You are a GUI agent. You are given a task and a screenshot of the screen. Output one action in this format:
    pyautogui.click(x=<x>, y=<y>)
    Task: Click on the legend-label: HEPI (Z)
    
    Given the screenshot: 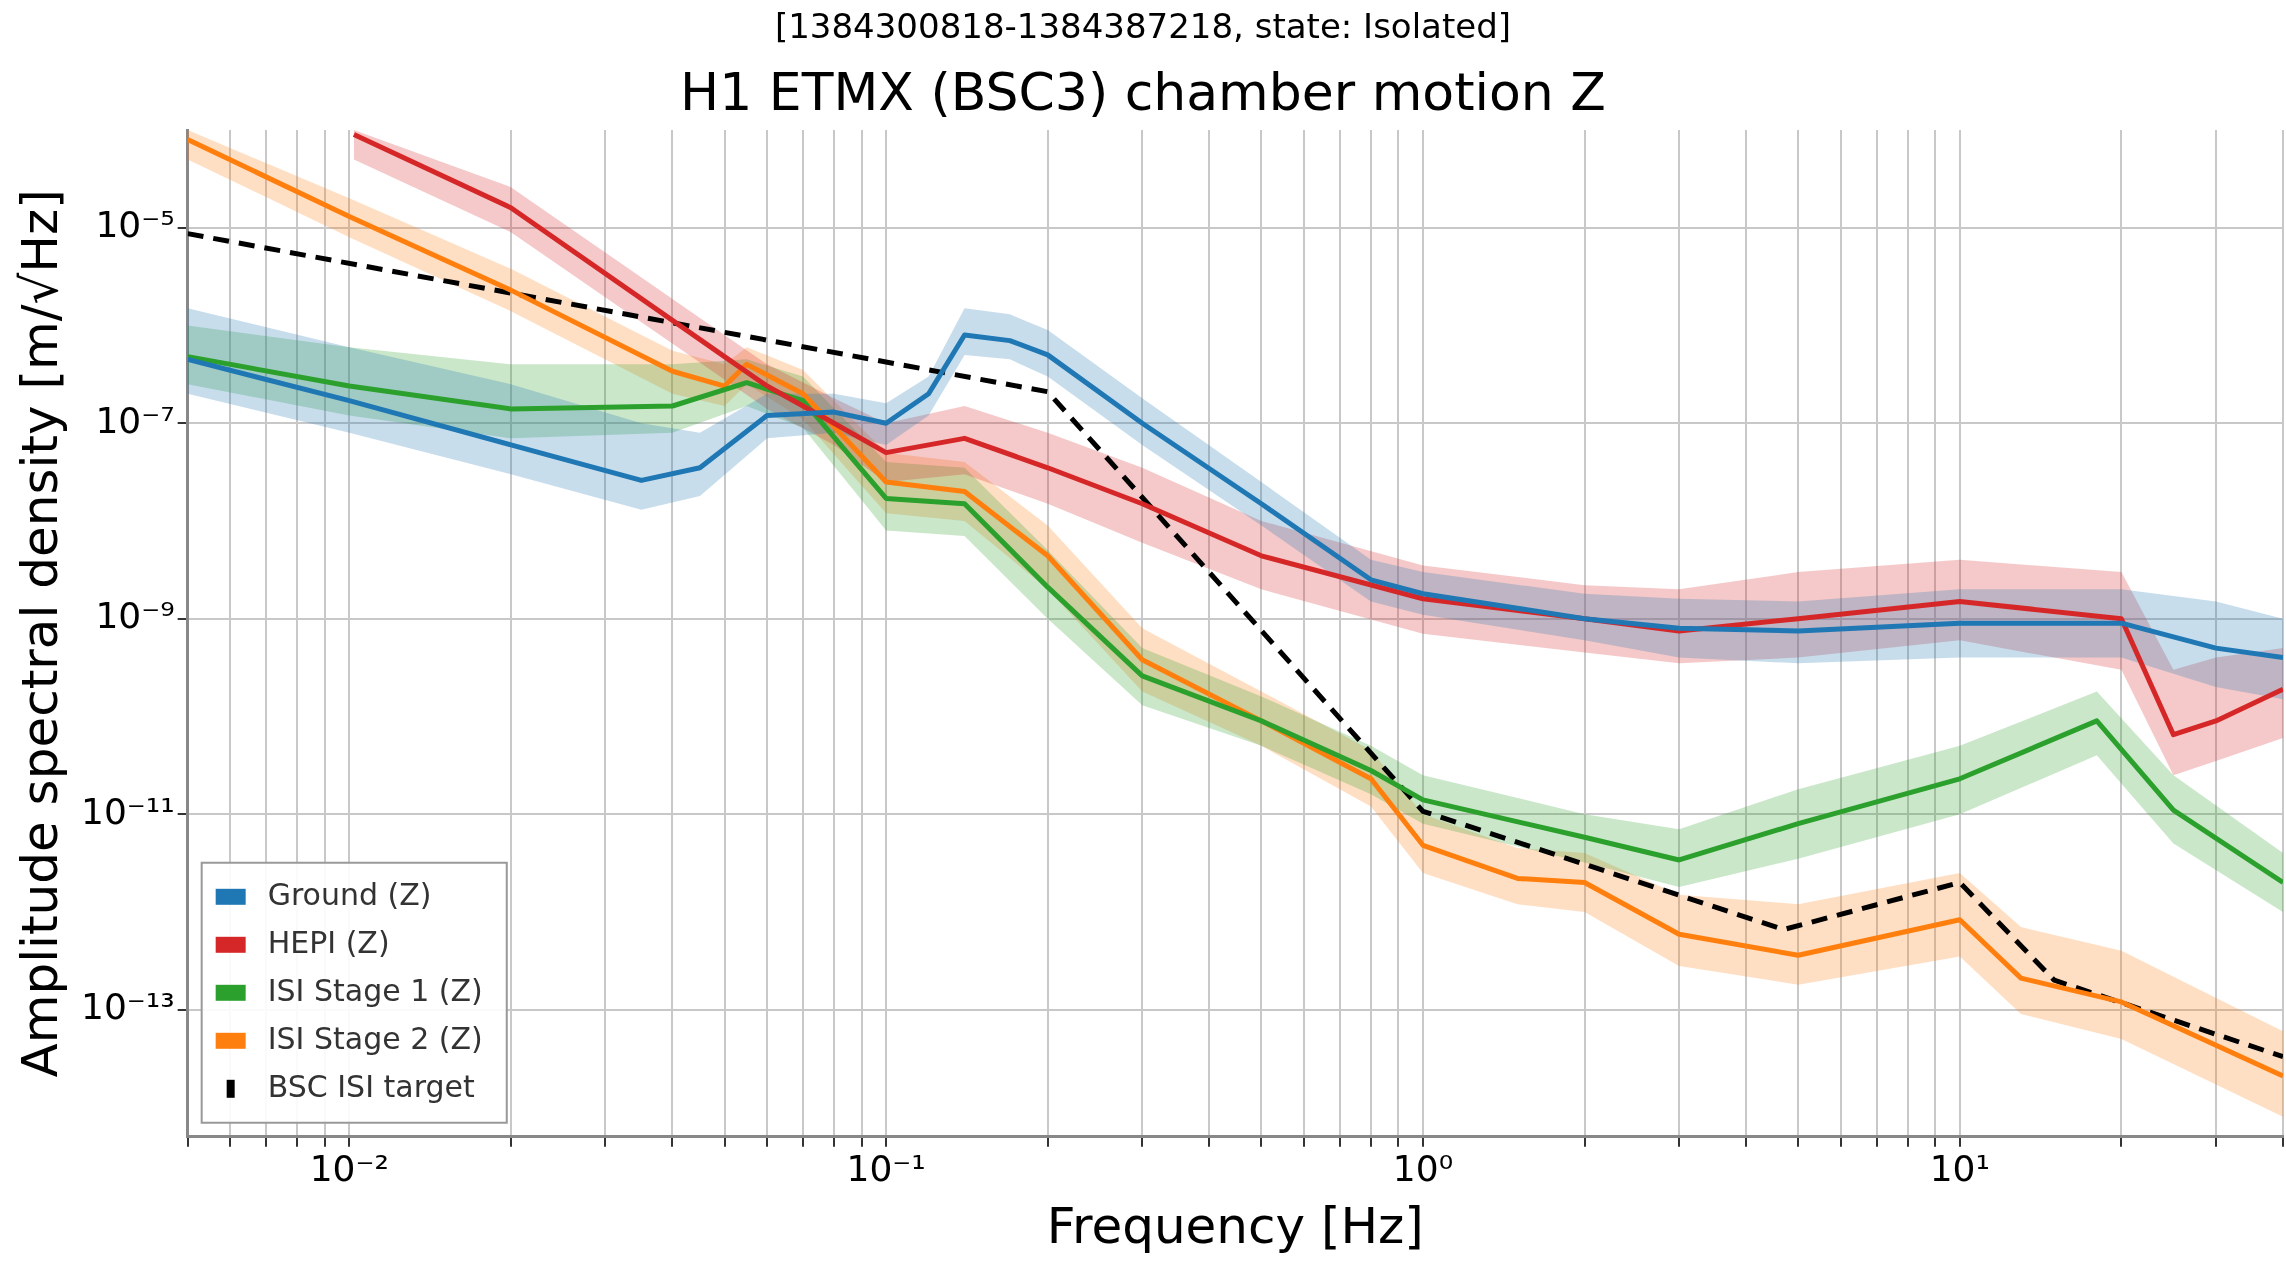 What is the action you would take?
    pyautogui.click(x=328, y=942)
    